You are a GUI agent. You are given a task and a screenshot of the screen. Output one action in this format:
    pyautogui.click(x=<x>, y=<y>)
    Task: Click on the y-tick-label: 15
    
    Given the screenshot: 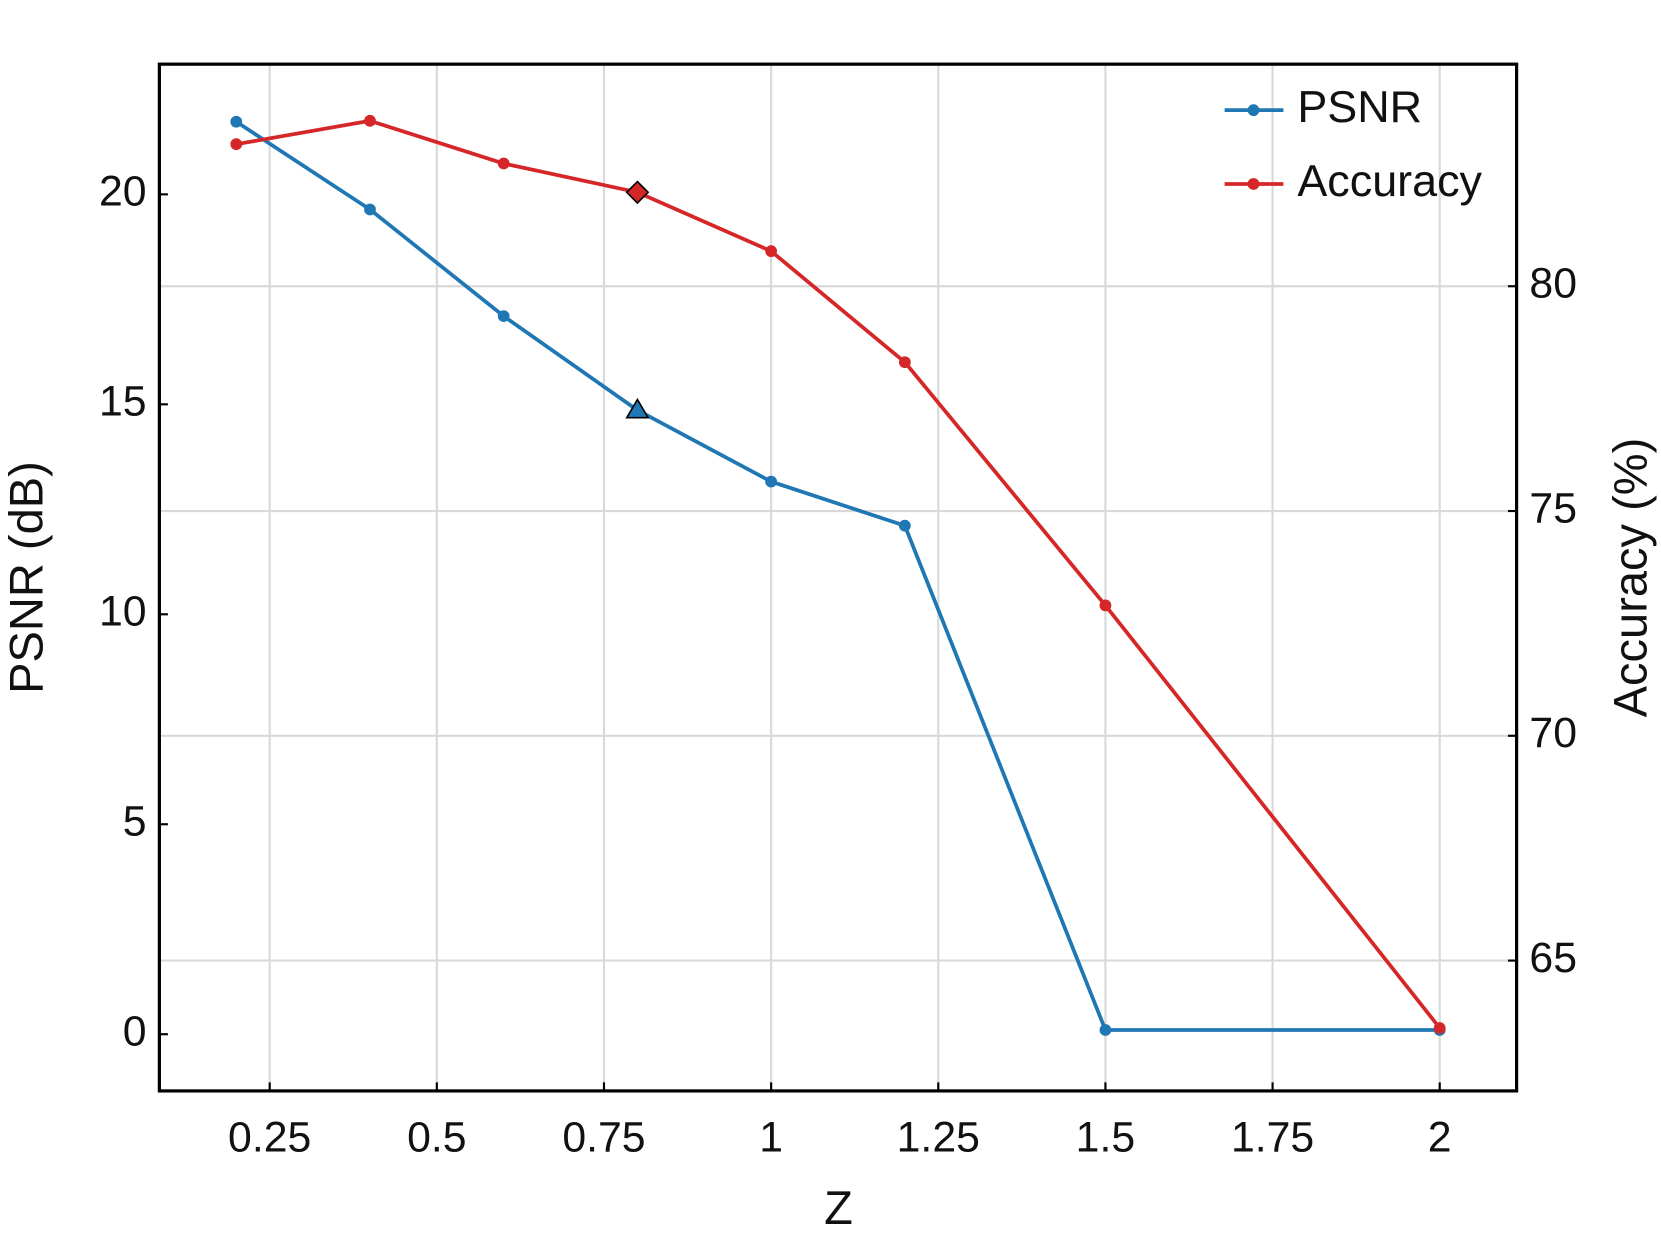 What is the action you would take?
    pyautogui.click(x=123, y=402)
    